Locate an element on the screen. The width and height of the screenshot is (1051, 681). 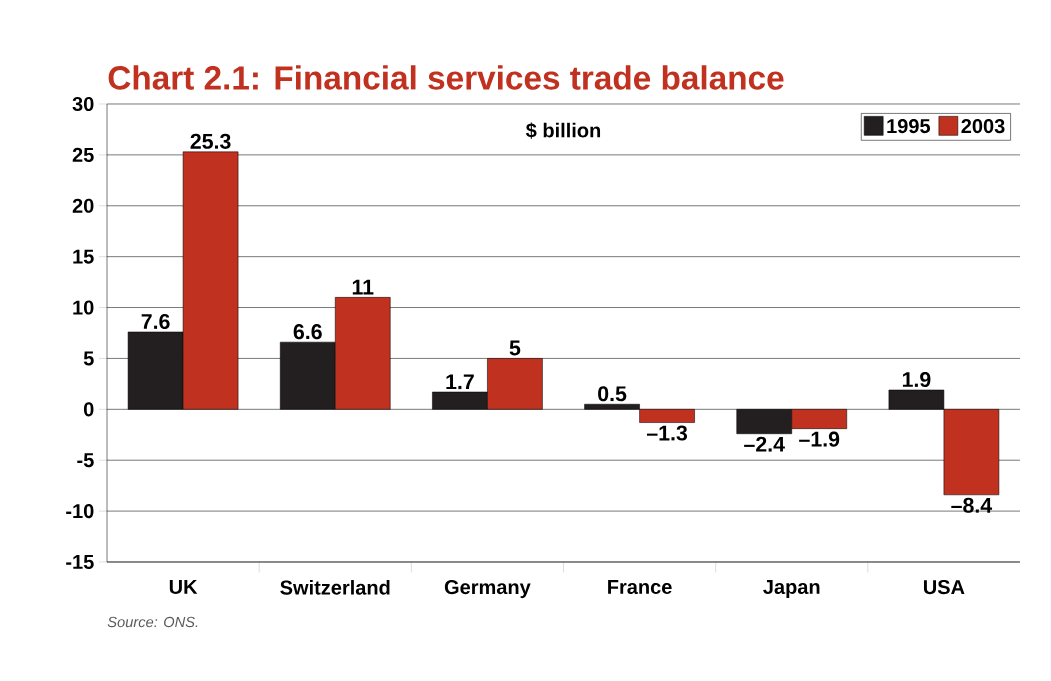
text: $ billion is located at coordinates (563, 130).